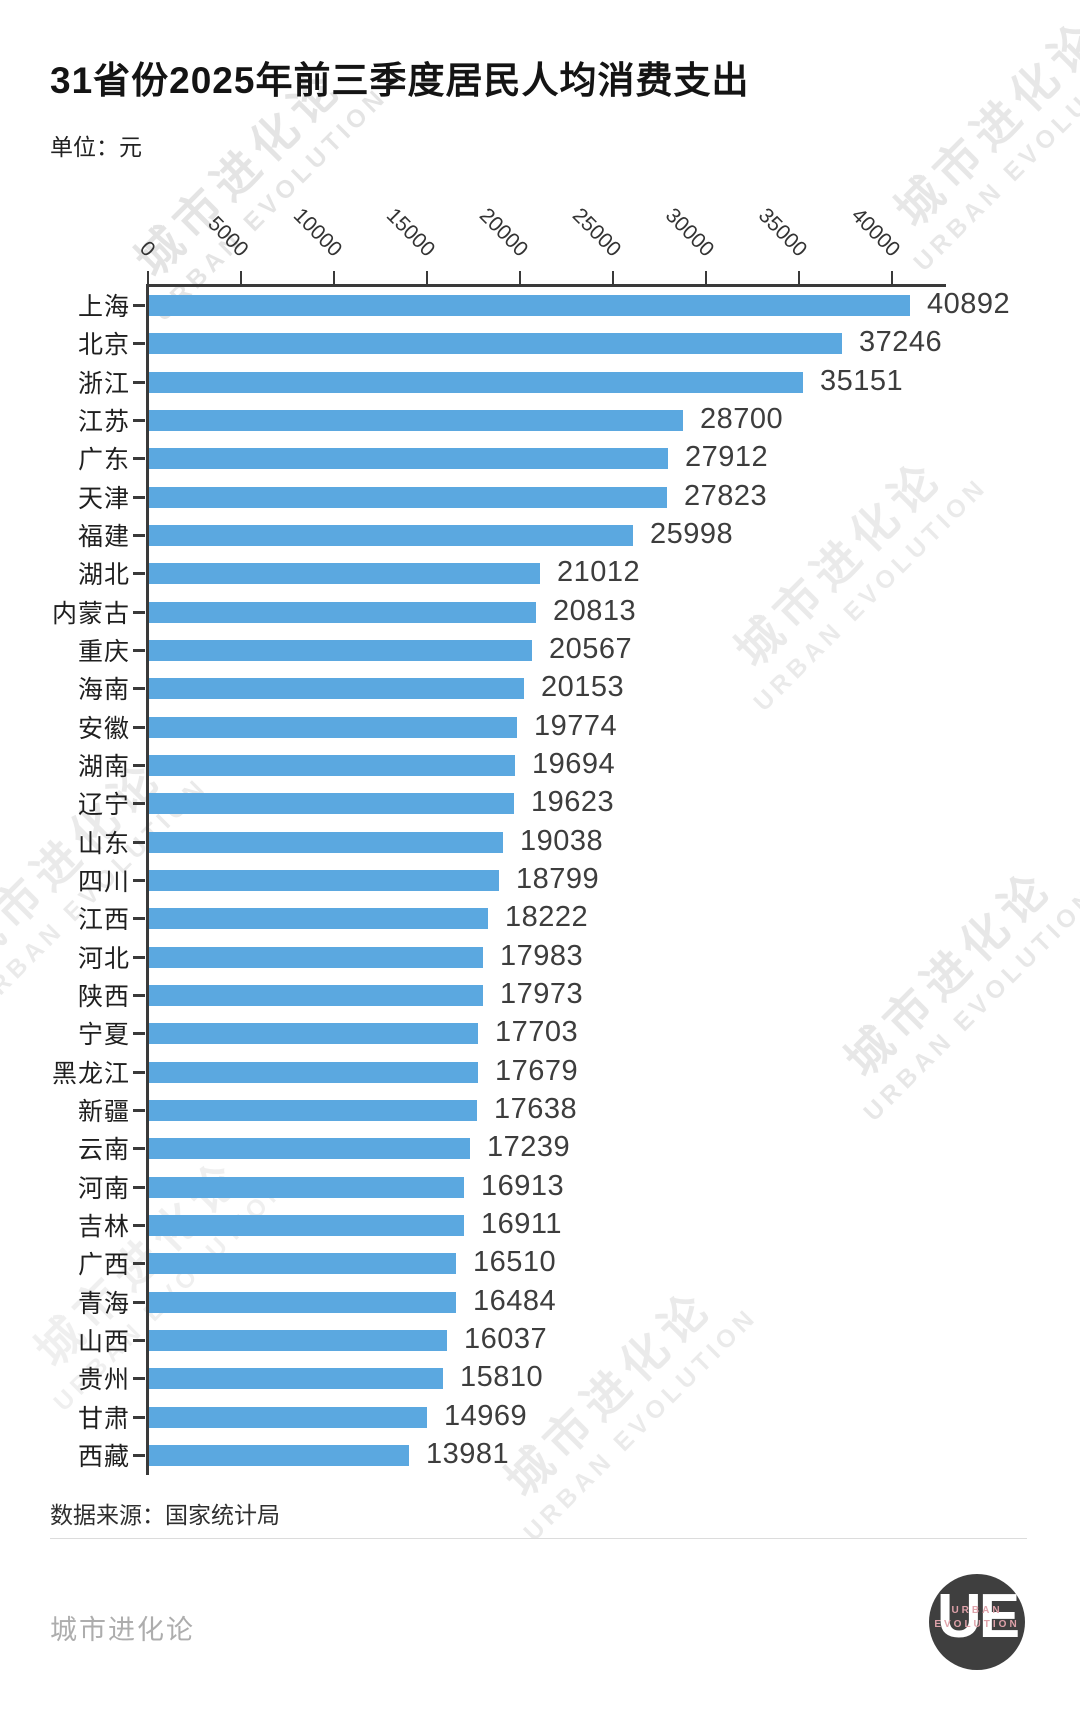 This screenshot has height=1728, width=1080. Describe the element at coordinates (103, 1457) in the screenshot. I see `province-label: 西藏` at that location.